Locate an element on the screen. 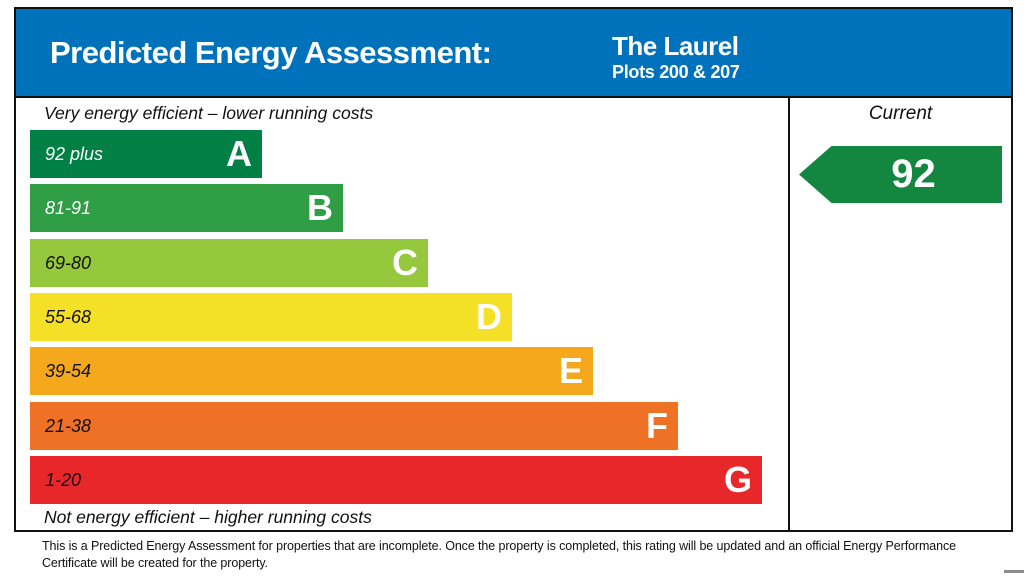 This screenshot has height=576, width=1024. band-e-letter: E is located at coordinates (570, 370).